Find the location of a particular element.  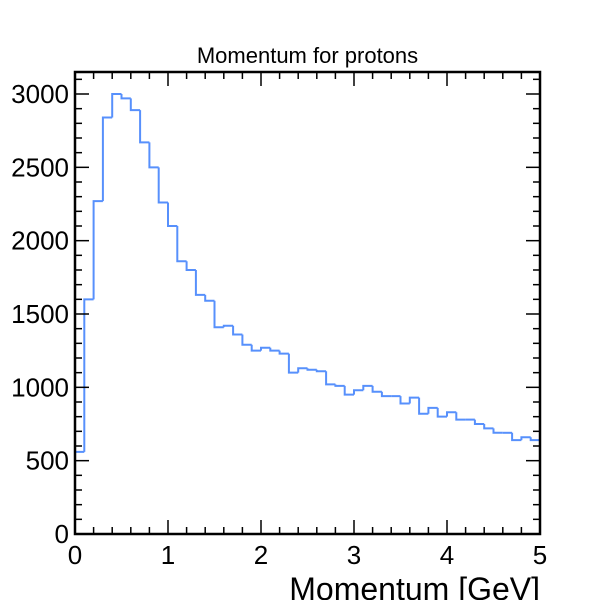

y-tick-label: 1500 is located at coordinates (40, 314).